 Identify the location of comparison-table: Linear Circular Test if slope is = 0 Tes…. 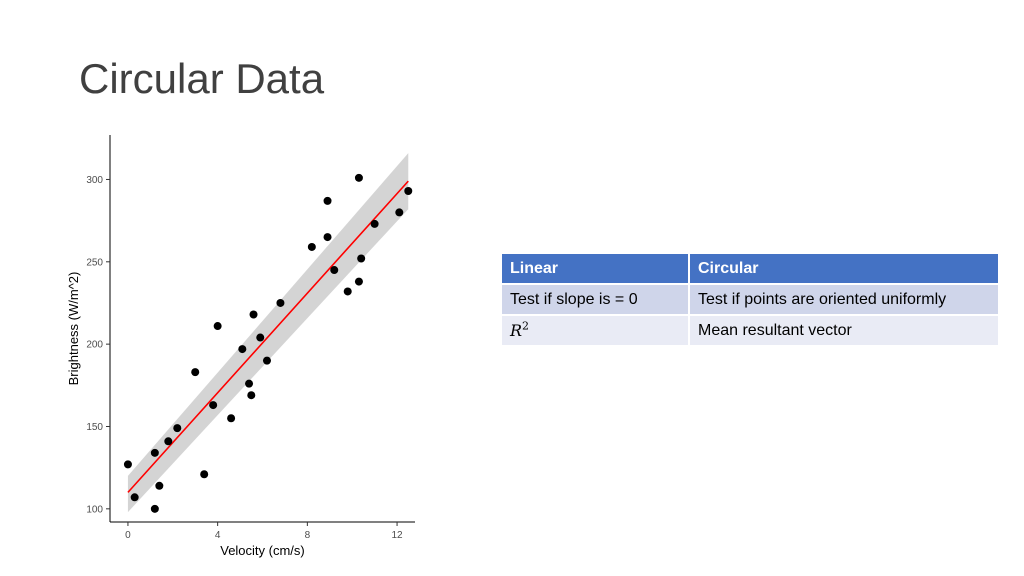
(750, 299).